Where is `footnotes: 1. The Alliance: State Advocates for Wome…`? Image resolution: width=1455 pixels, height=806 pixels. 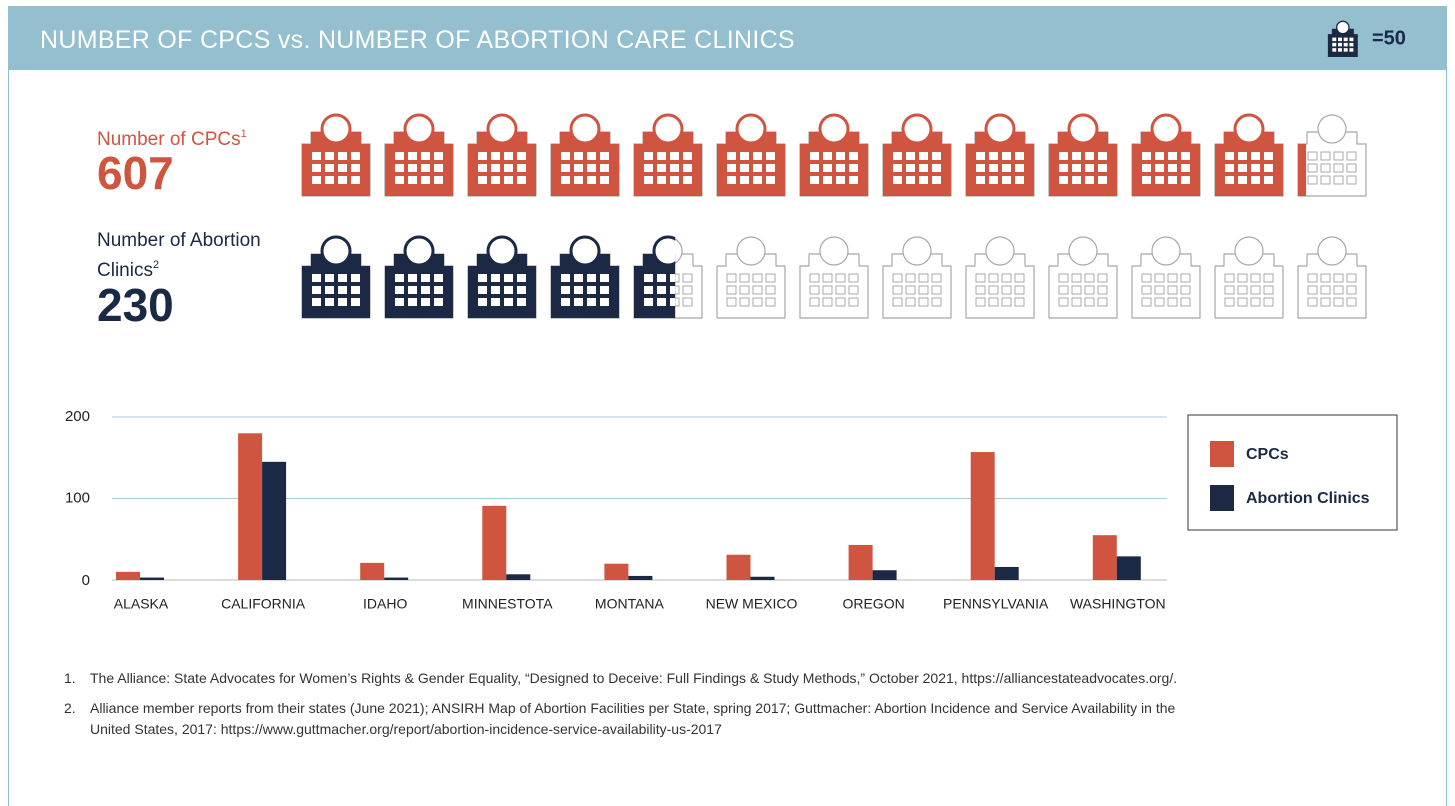
footnotes: 1. The Alliance: State Advocates for Wome… is located at coordinates (629, 708).